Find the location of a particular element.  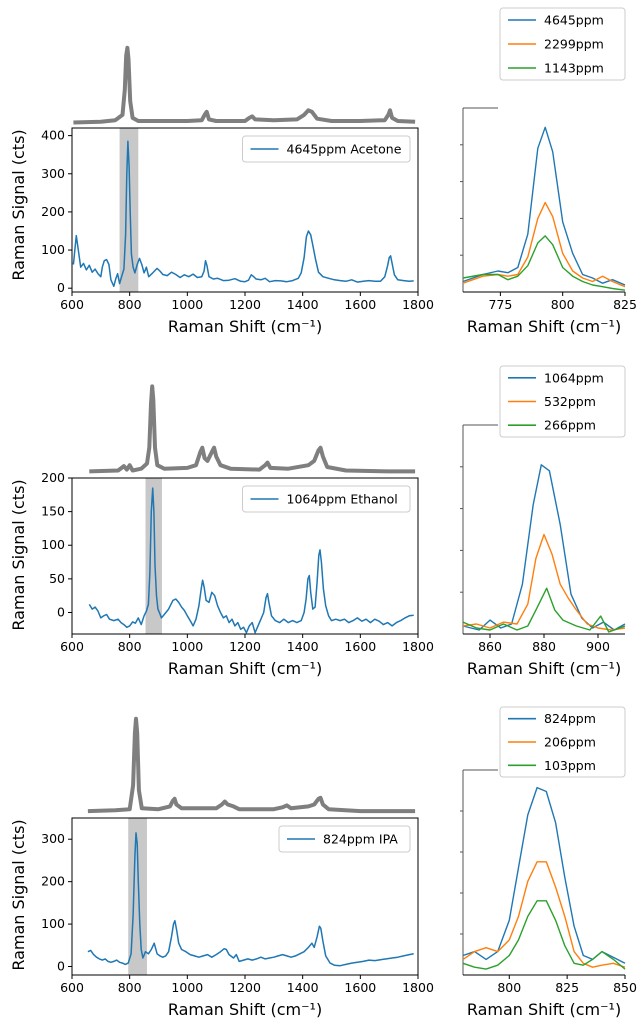

x-tick-label: 775 is located at coordinates (500, 304).